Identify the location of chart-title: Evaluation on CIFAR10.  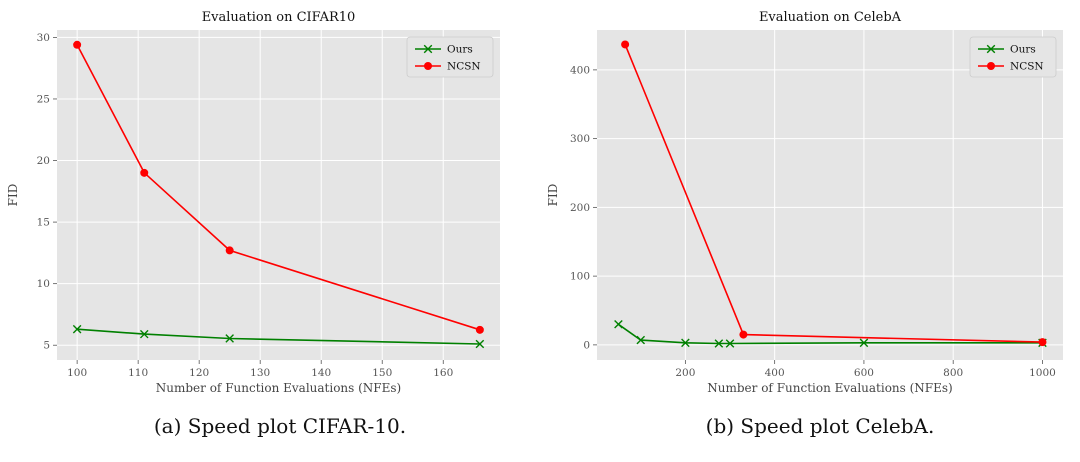
(279, 17).